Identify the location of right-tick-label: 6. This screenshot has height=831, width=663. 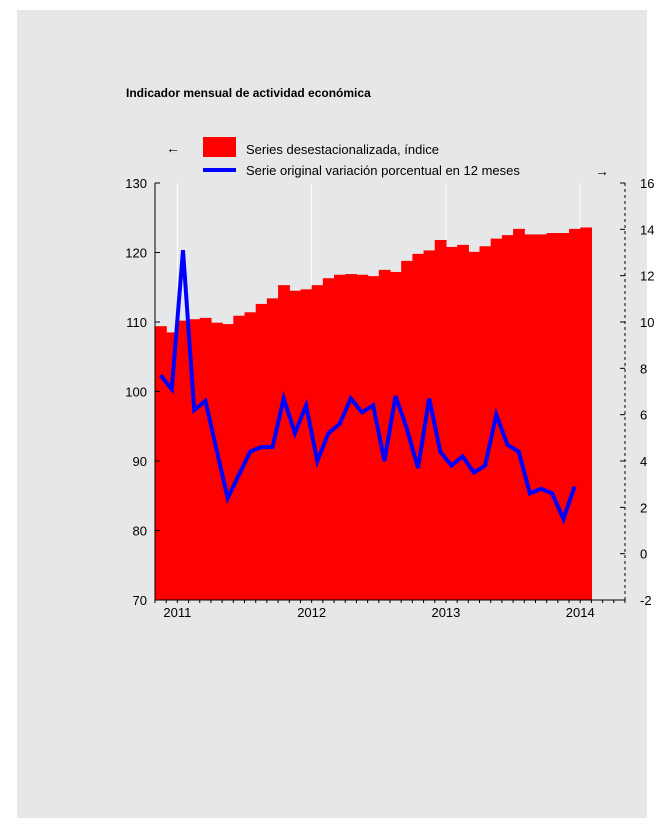
(643, 415).